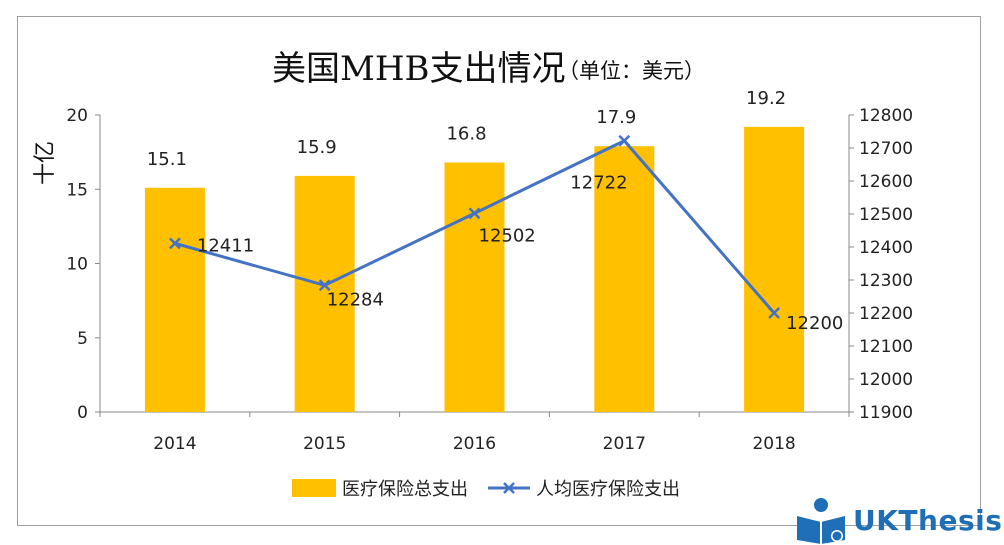 The image size is (1004, 545). What do you see at coordinates (631, 71) in the screenshot?
I see `chart-subtitle: （单位：美元）` at bounding box center [631, 71].